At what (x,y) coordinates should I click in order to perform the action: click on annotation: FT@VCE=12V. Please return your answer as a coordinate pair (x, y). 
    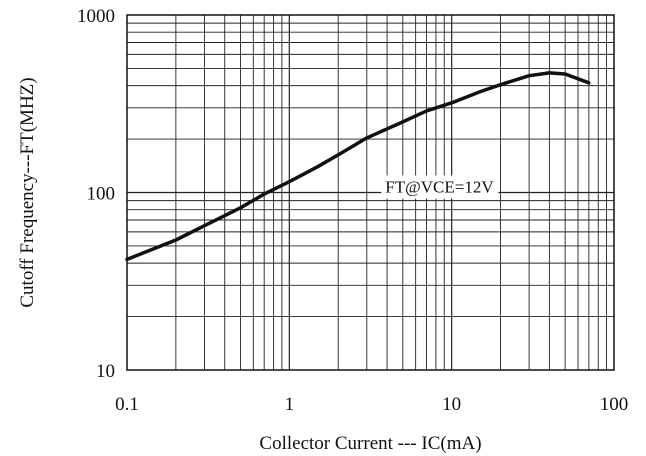
    Looking at the image, I should click on (440, 187).